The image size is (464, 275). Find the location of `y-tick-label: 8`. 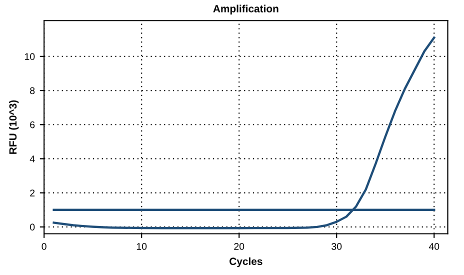

y-tick-label: 8 is located at coordinates (32, 90).